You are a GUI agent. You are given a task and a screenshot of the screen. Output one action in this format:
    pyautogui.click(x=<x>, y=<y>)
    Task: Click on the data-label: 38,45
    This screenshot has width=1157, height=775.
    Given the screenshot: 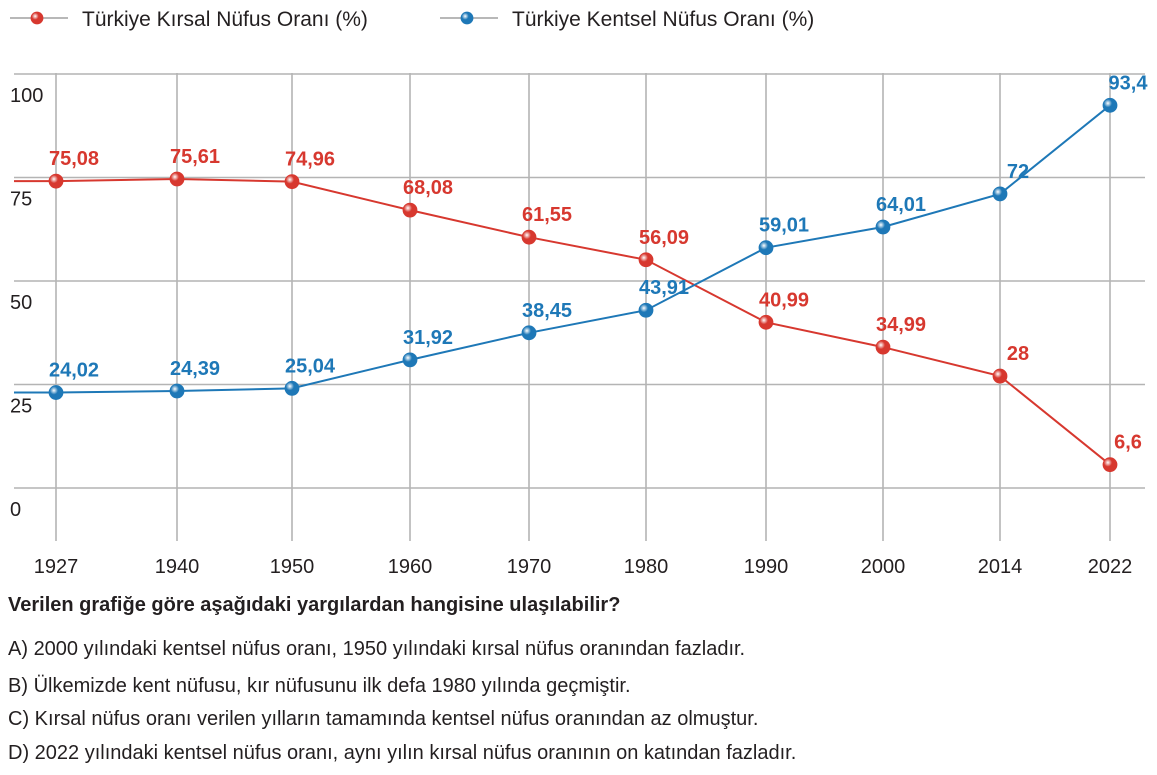 What is the action you would take?
    pyautogui.click(x=547, y=311)
    